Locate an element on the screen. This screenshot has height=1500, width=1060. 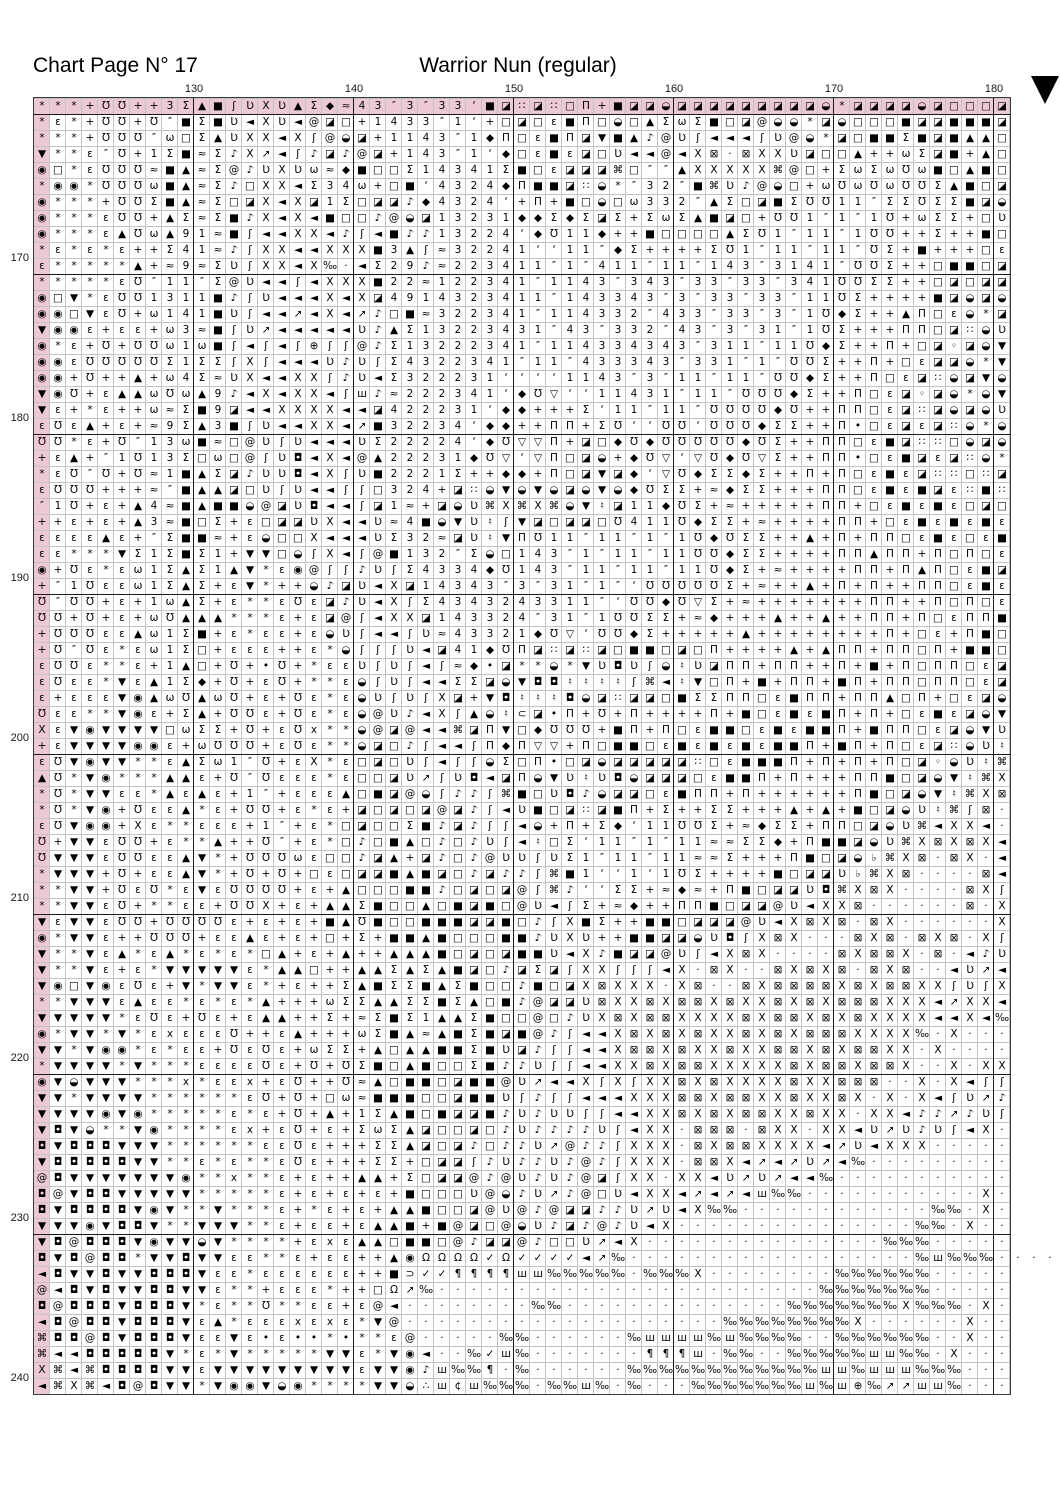
grid-cell: ω is located at coordinates (218, 762).